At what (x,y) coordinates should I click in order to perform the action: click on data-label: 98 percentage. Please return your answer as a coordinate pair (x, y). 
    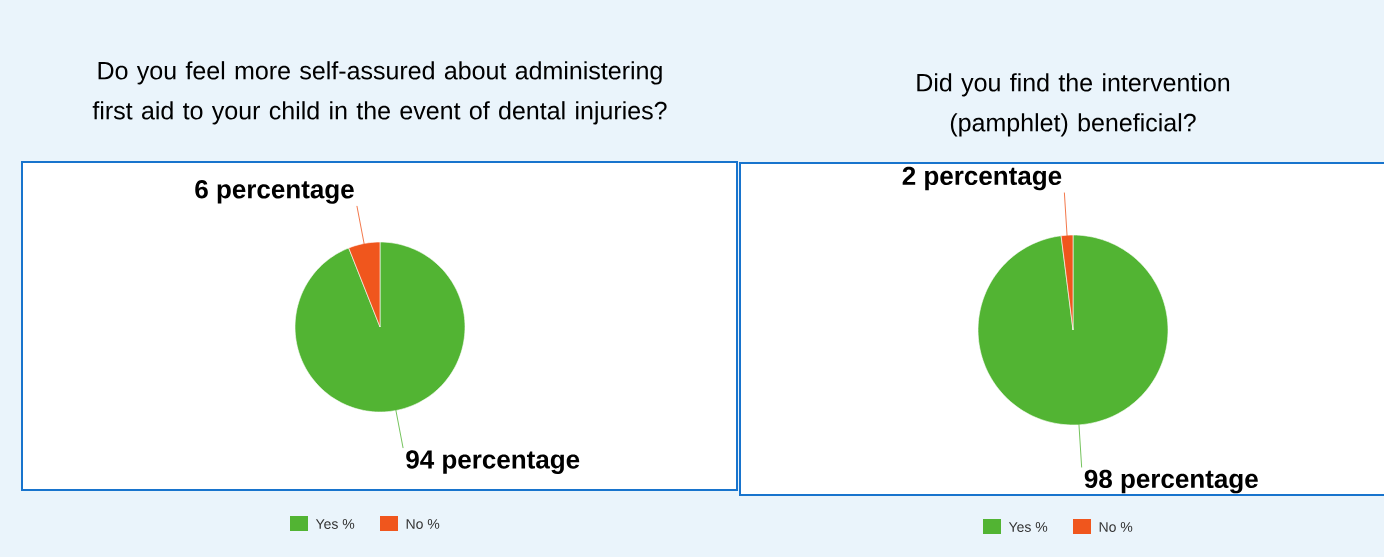
    Looking at the image, I should click on (1171, 481).